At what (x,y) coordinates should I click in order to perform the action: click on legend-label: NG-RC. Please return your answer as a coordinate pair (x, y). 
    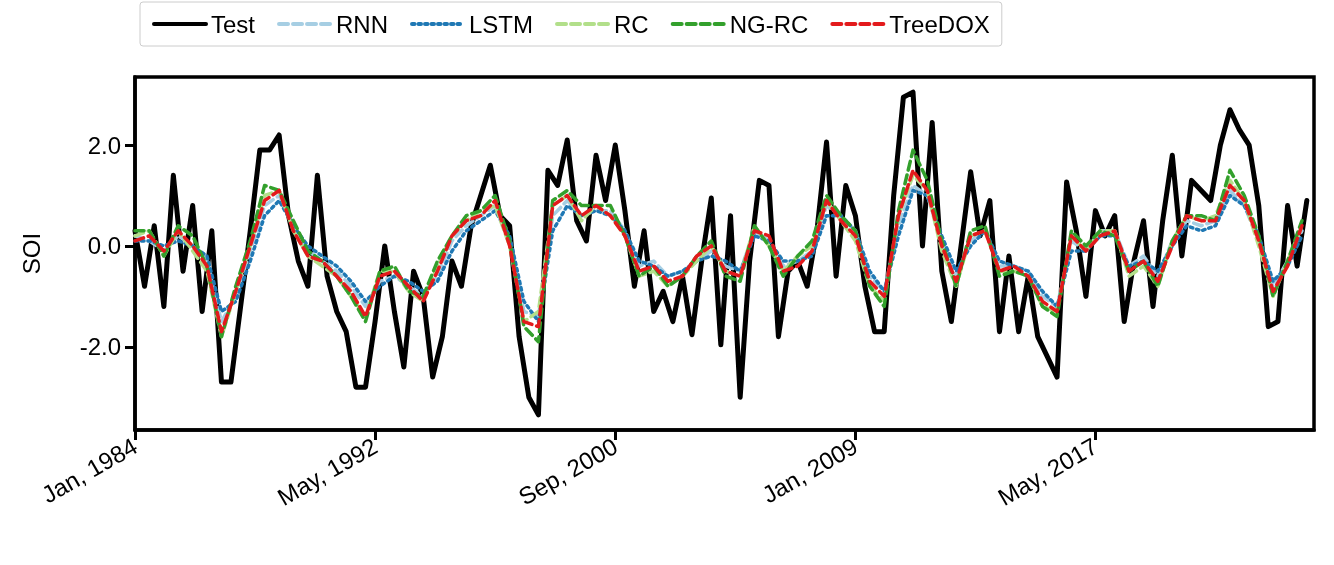
    Looking at the image, I should click on (769, 24).